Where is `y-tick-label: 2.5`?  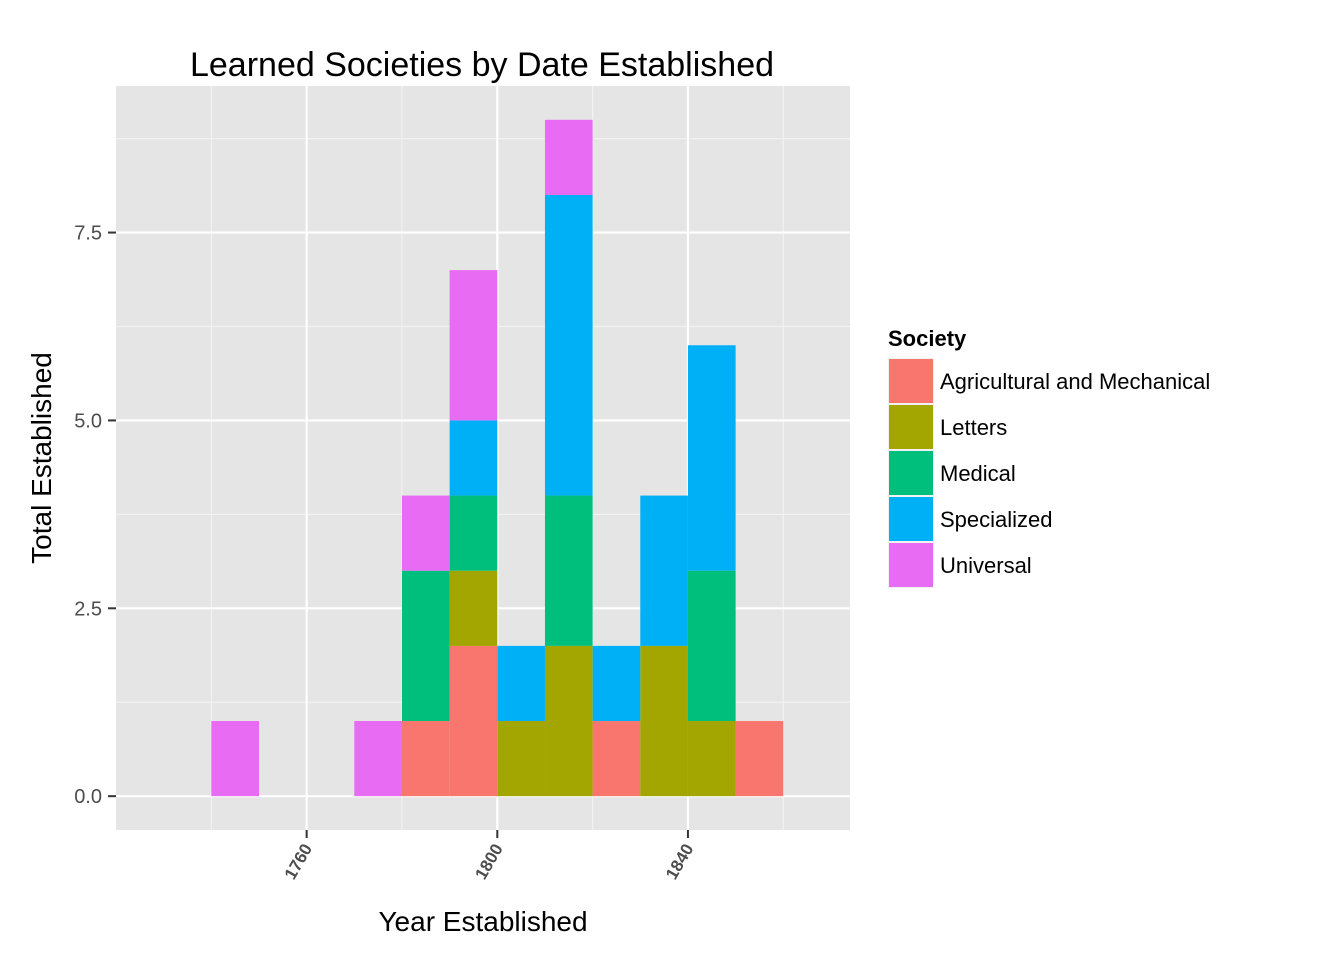
y-tick-label: 2.5 is located at coordinates (88, 609).